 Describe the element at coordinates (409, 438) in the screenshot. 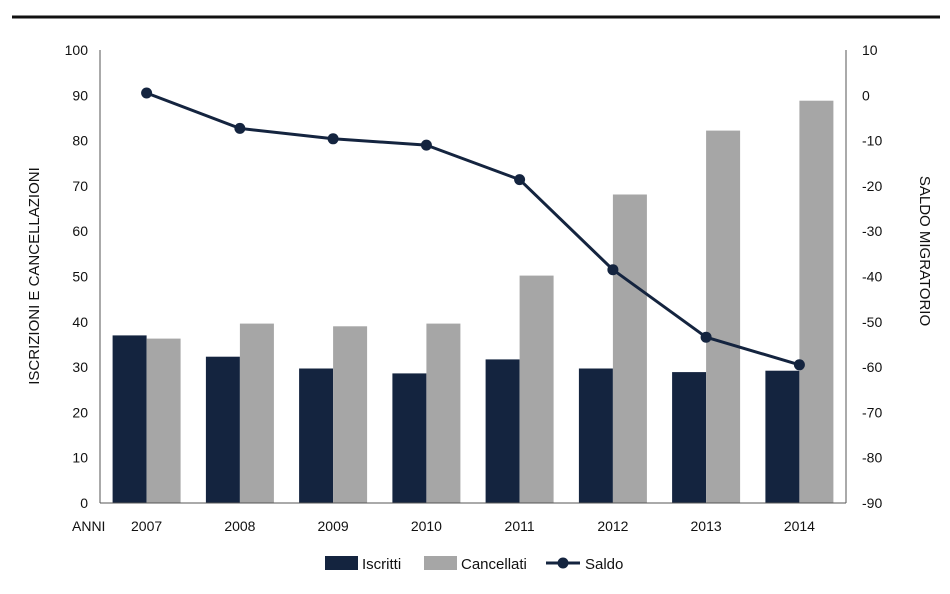

I see `bar-iscritti-2010` at that location.